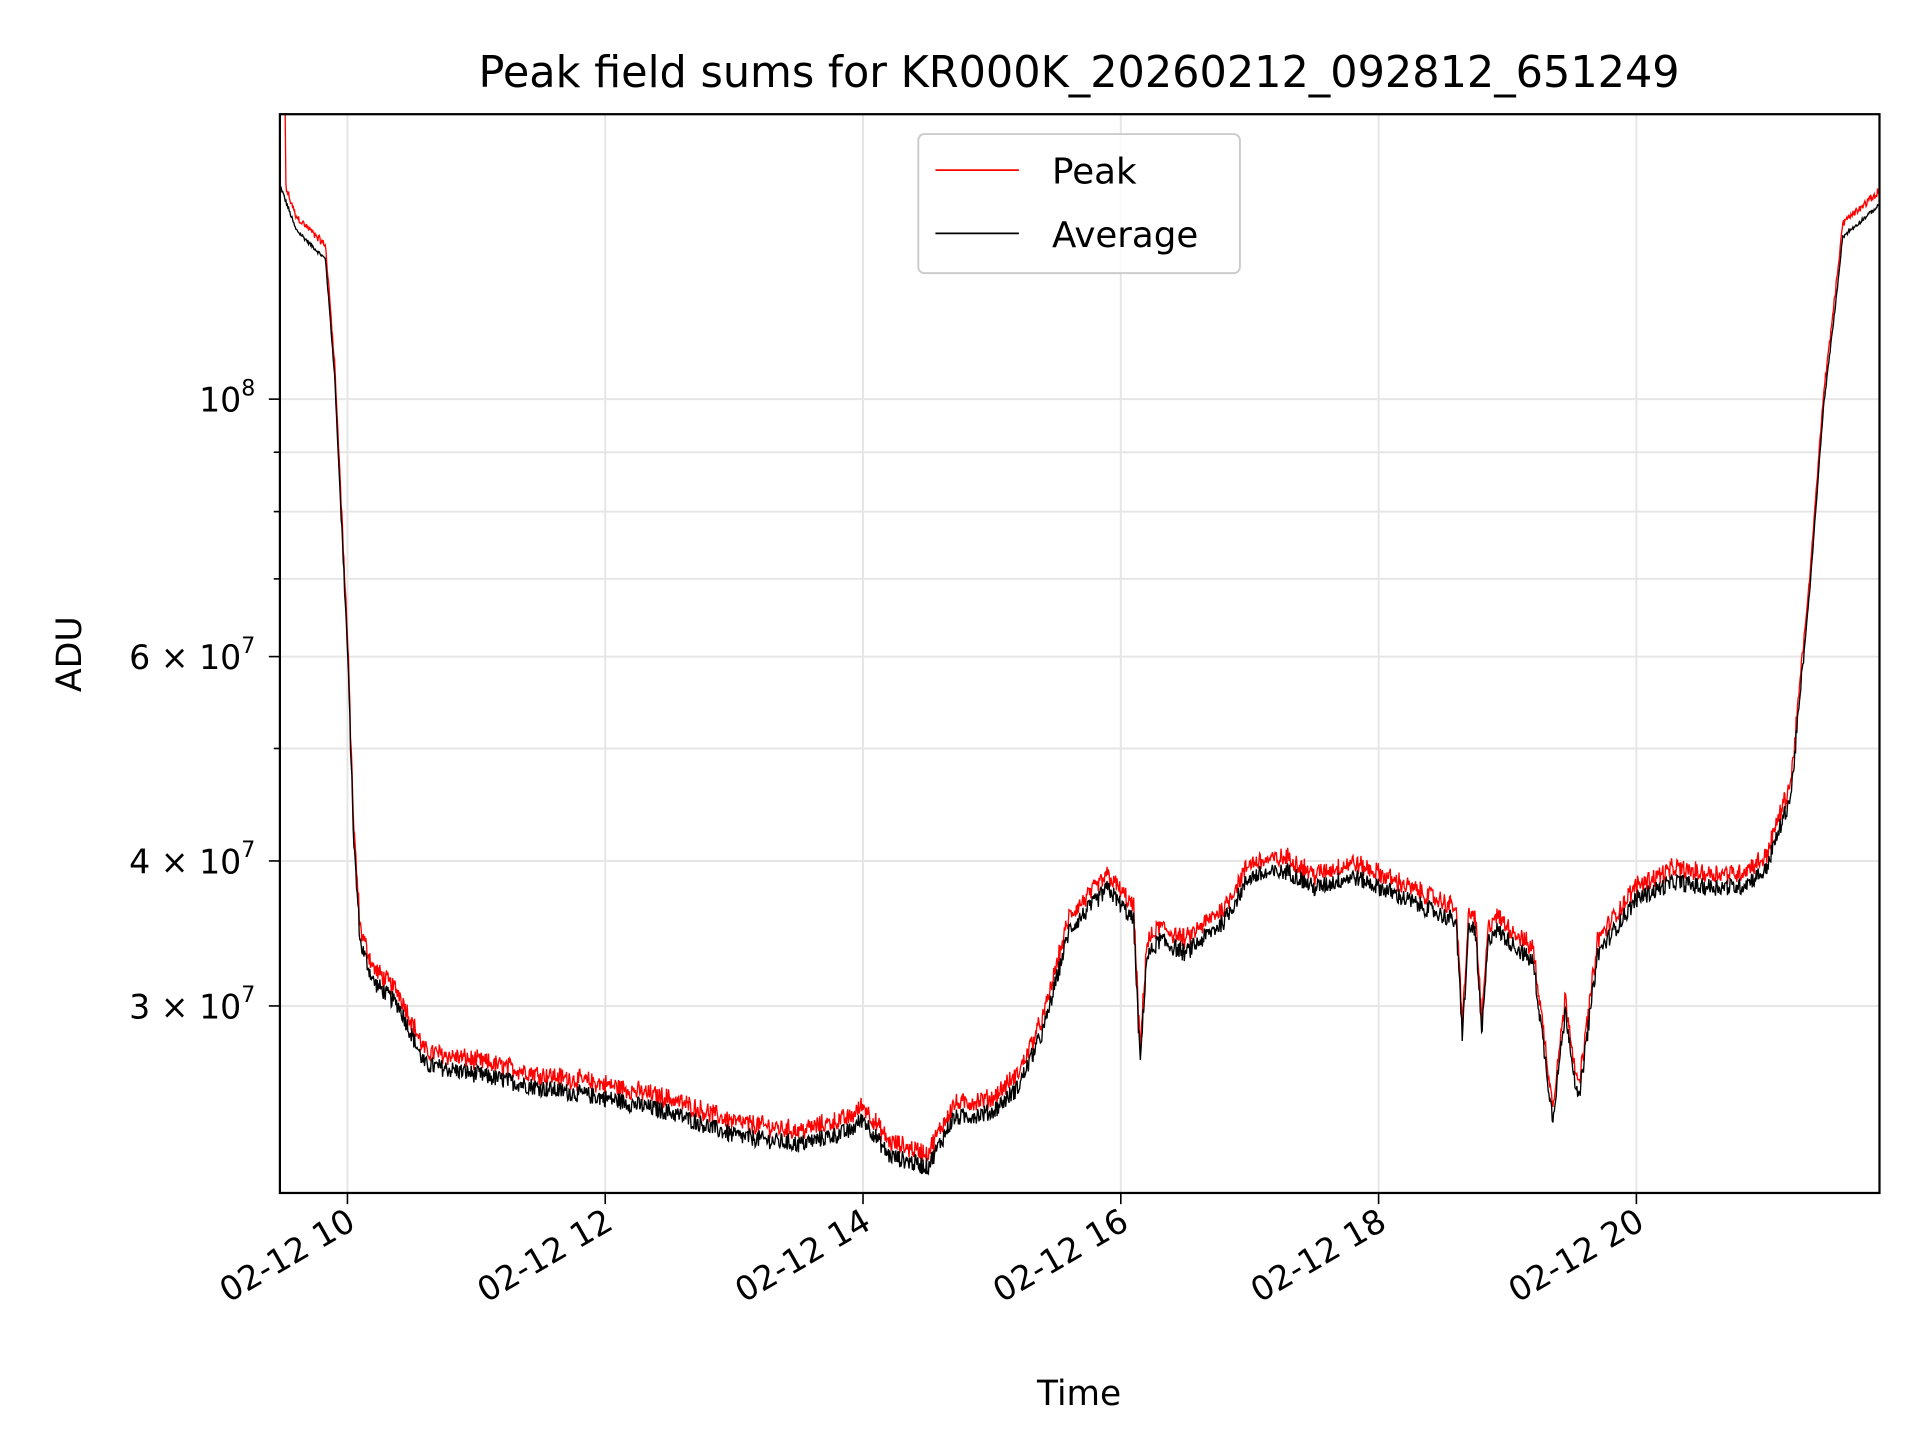 The image size is (1920, 1440). What do you see at coordinates (802, 1255) in the screenshot?
I see `x-tick-label: 02-12 14` at bounding box center [802, 1255].